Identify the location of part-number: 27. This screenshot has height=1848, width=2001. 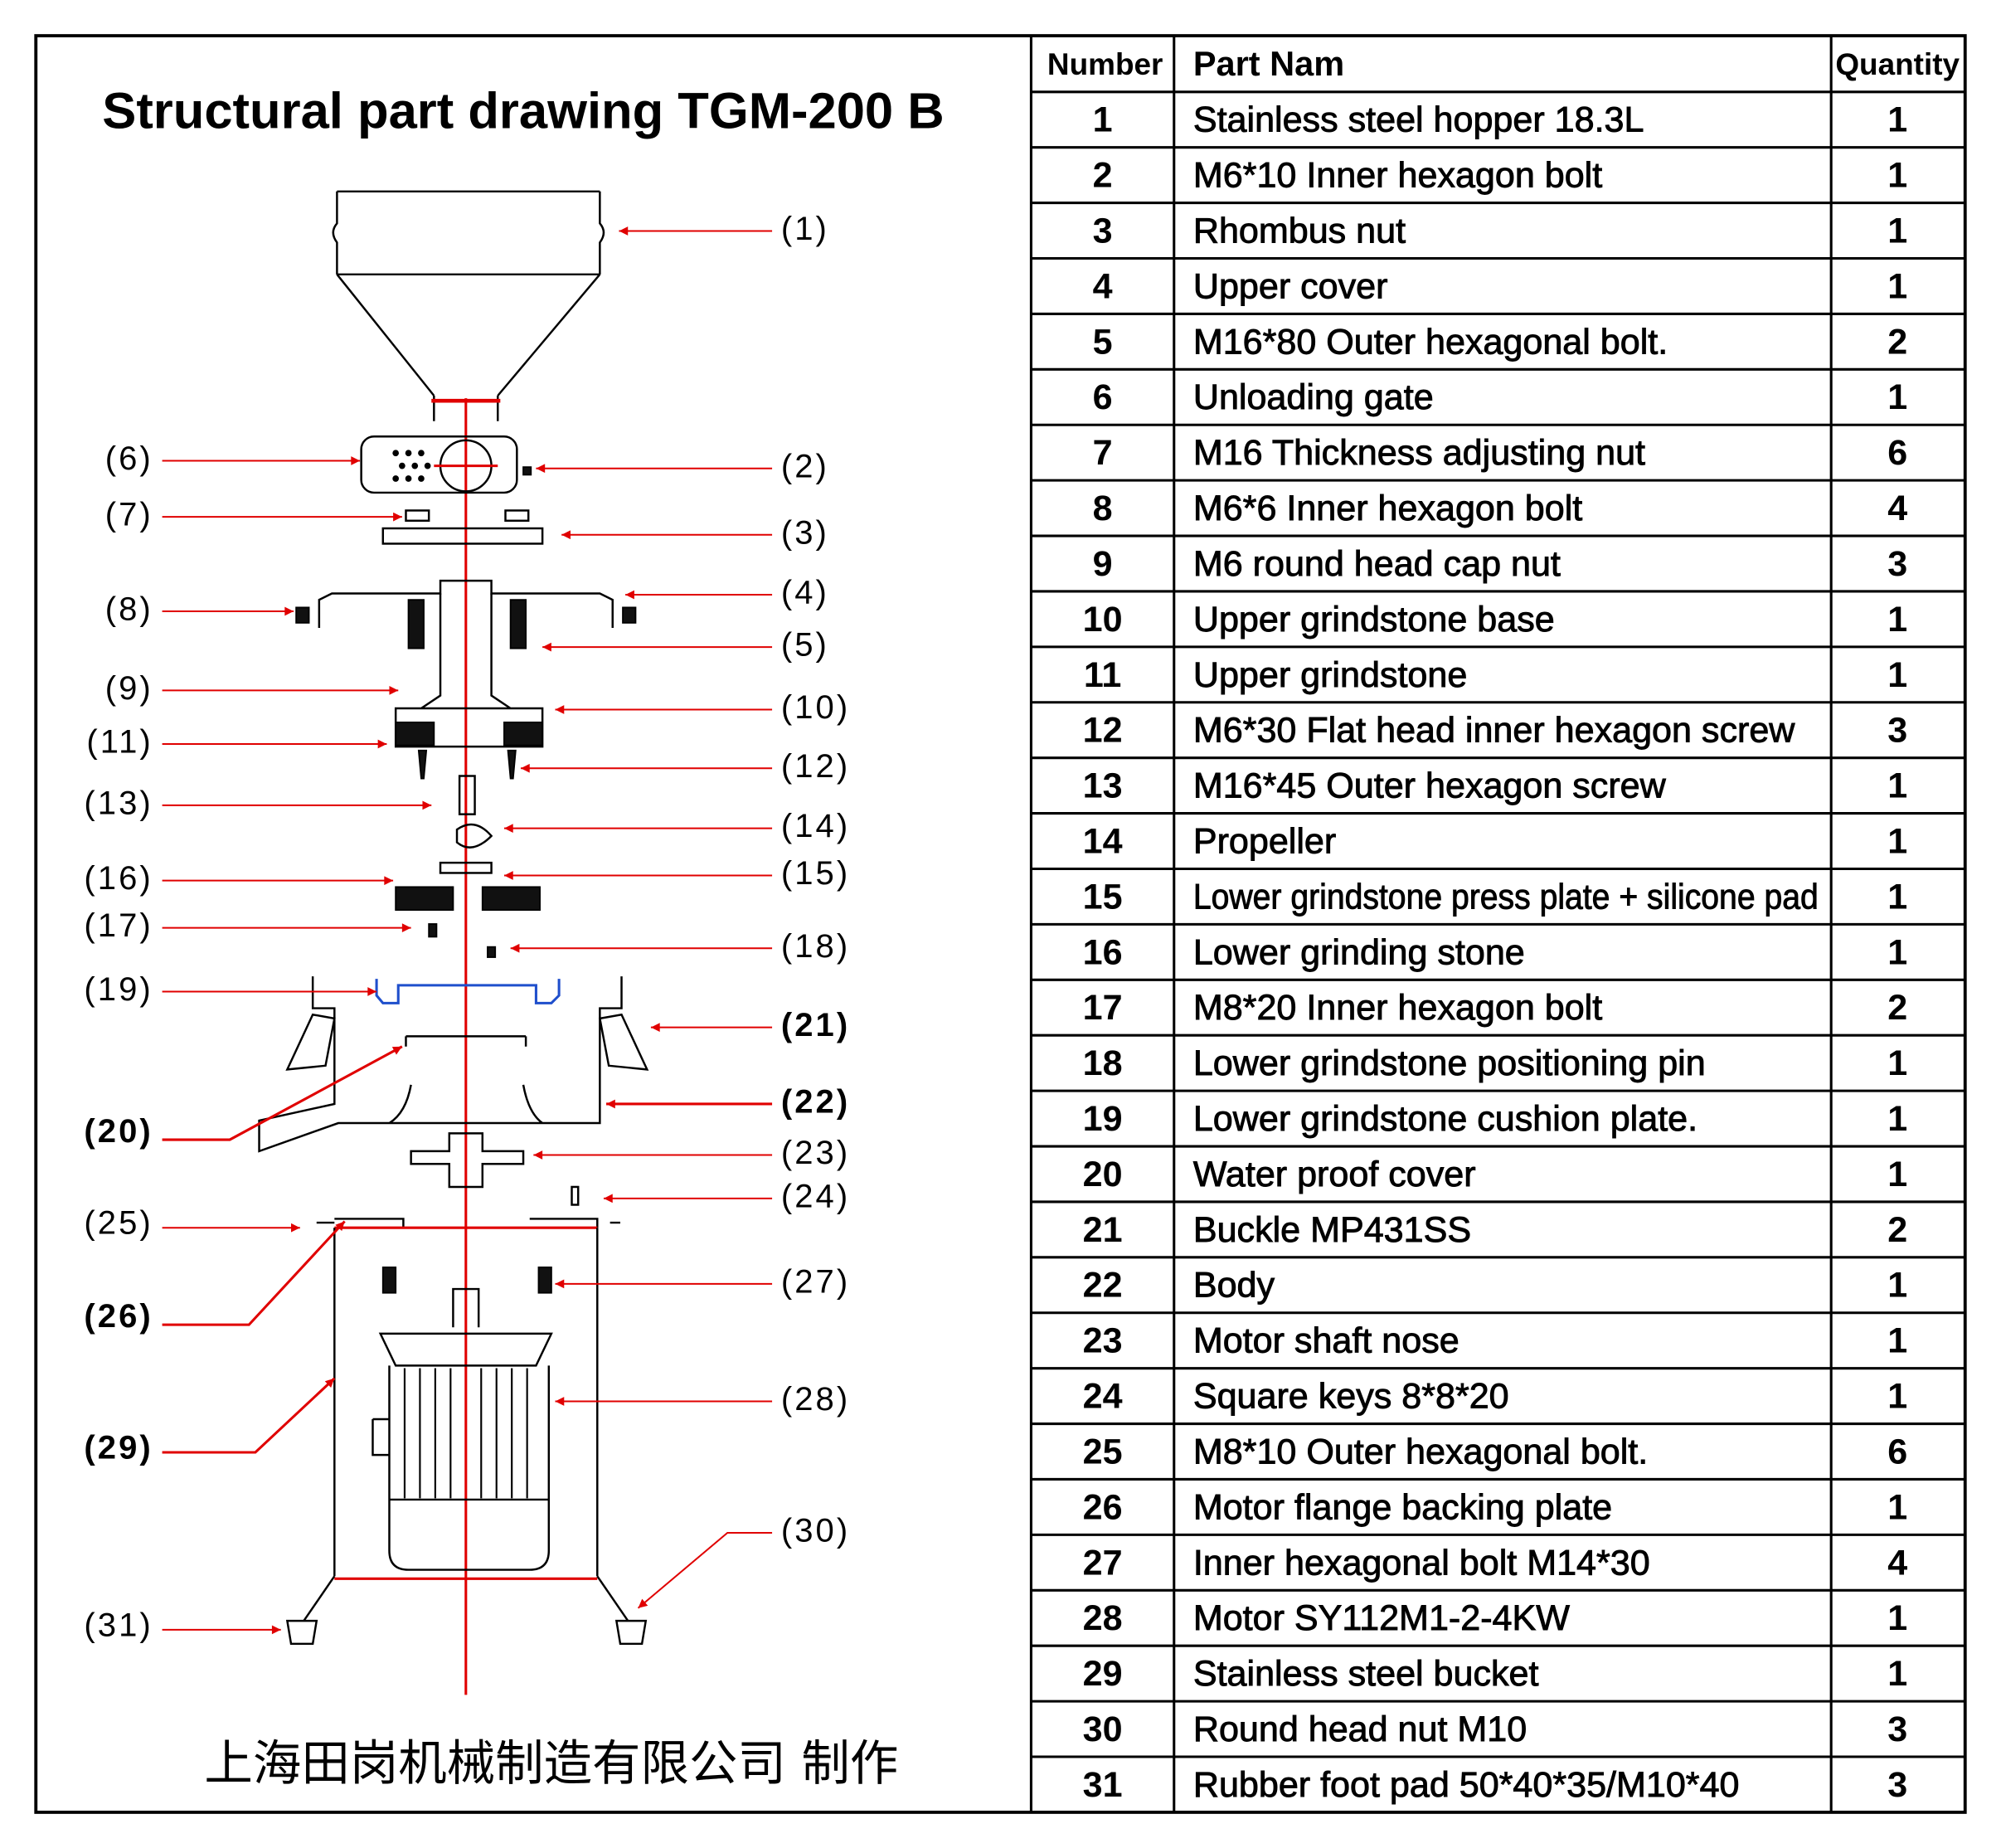
(1103, 1563).